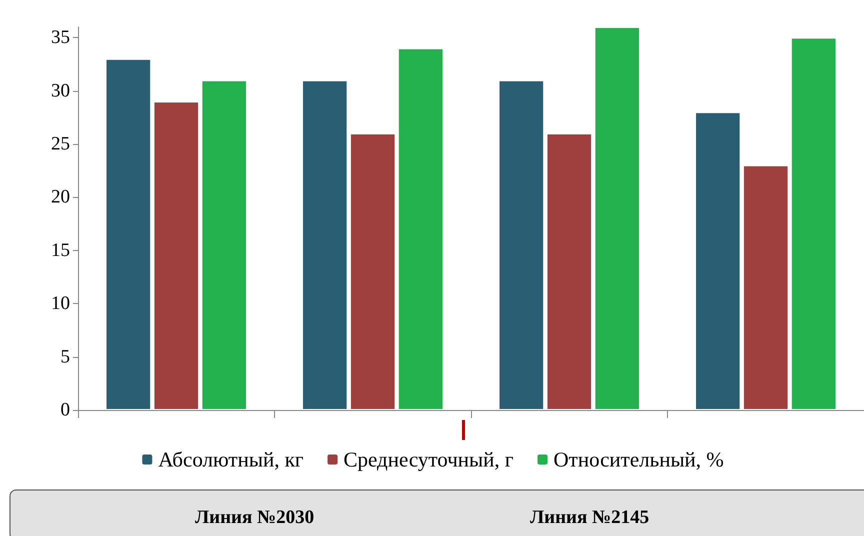  I want to click on legend-label: Относительный, %, so click(638, 460).